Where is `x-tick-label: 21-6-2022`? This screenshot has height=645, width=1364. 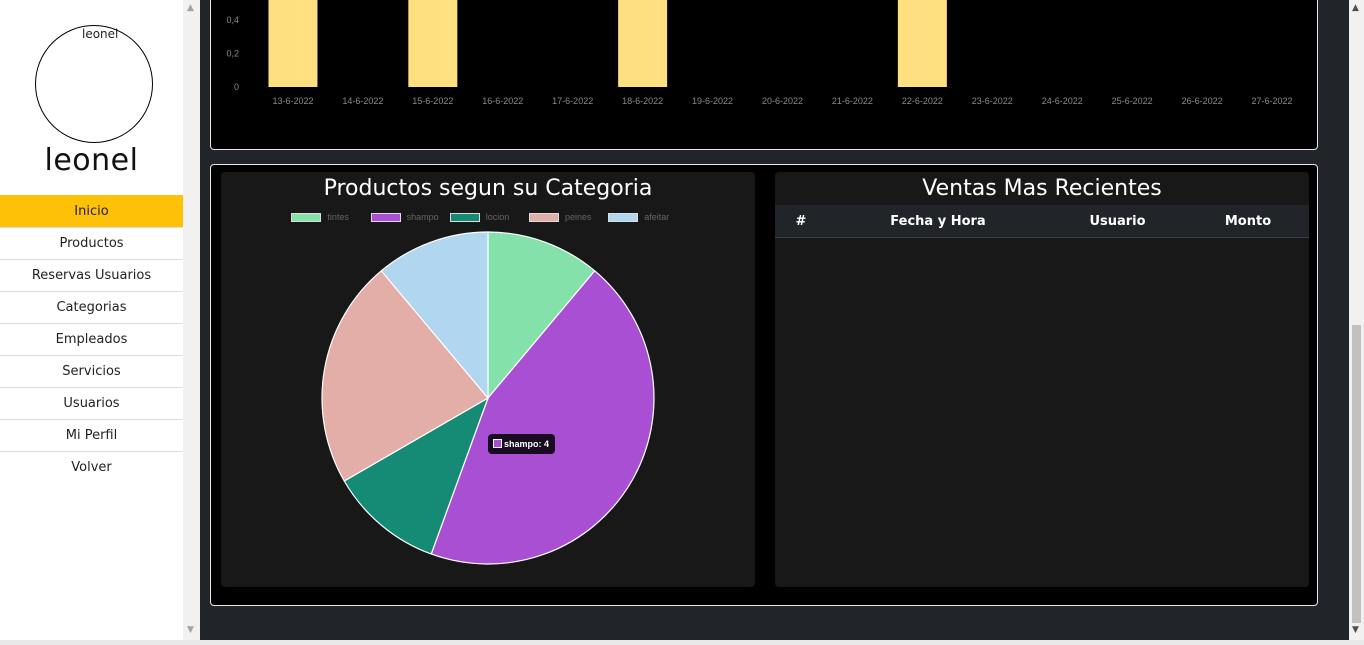 x-tick-label: 21-6-2022 is located at coordinates (852, 101).